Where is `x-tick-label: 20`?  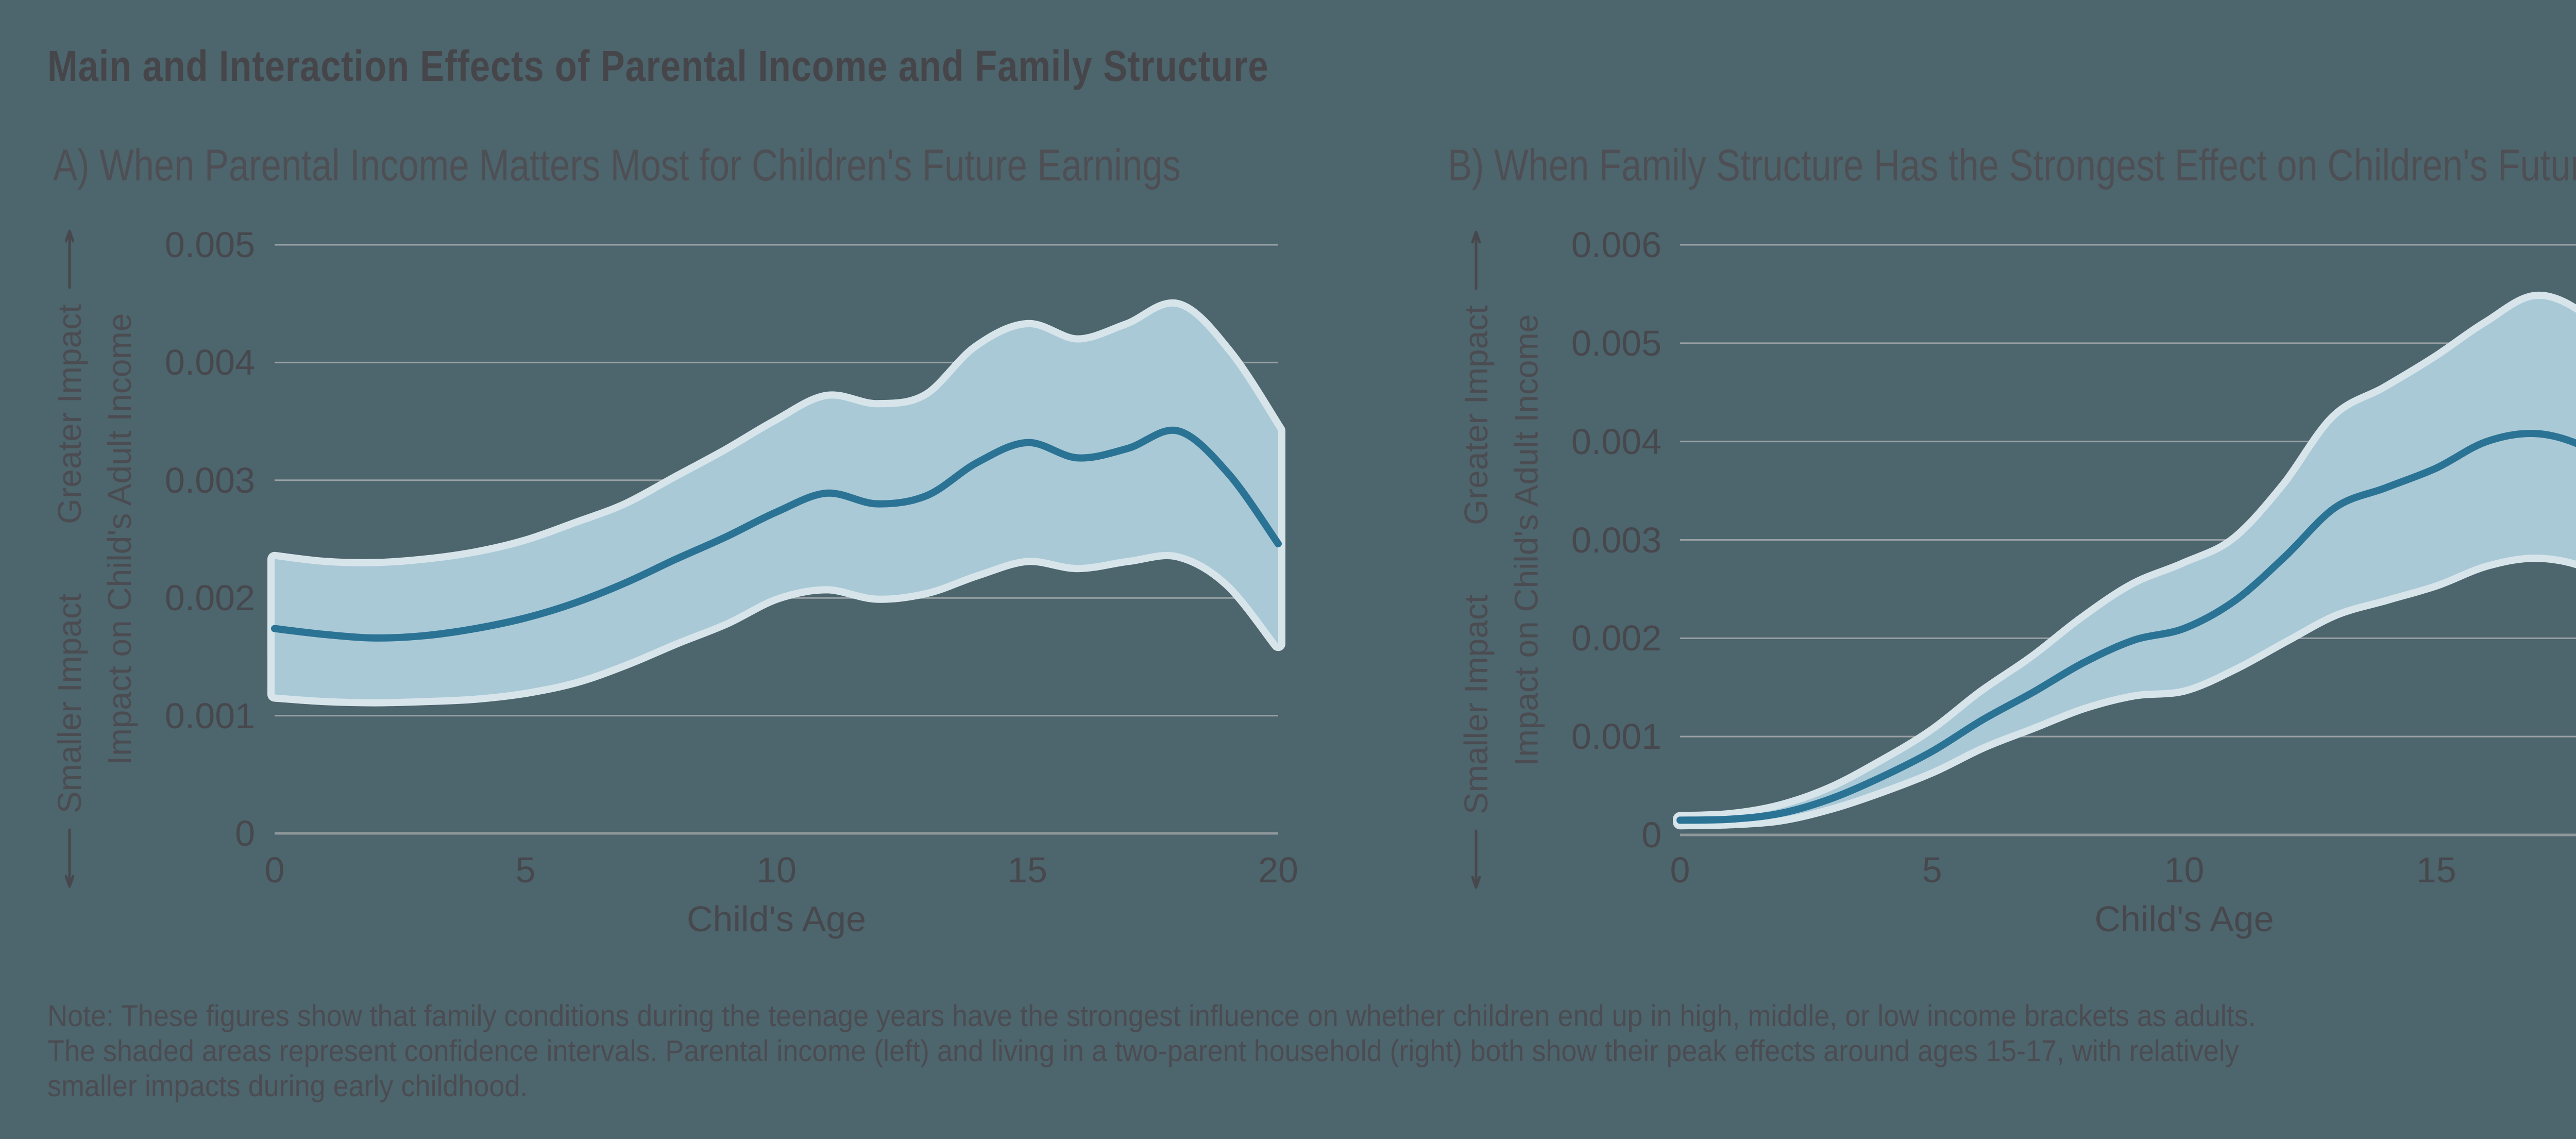 x-tick-label: 20 is located at coordinates (1278, 870).